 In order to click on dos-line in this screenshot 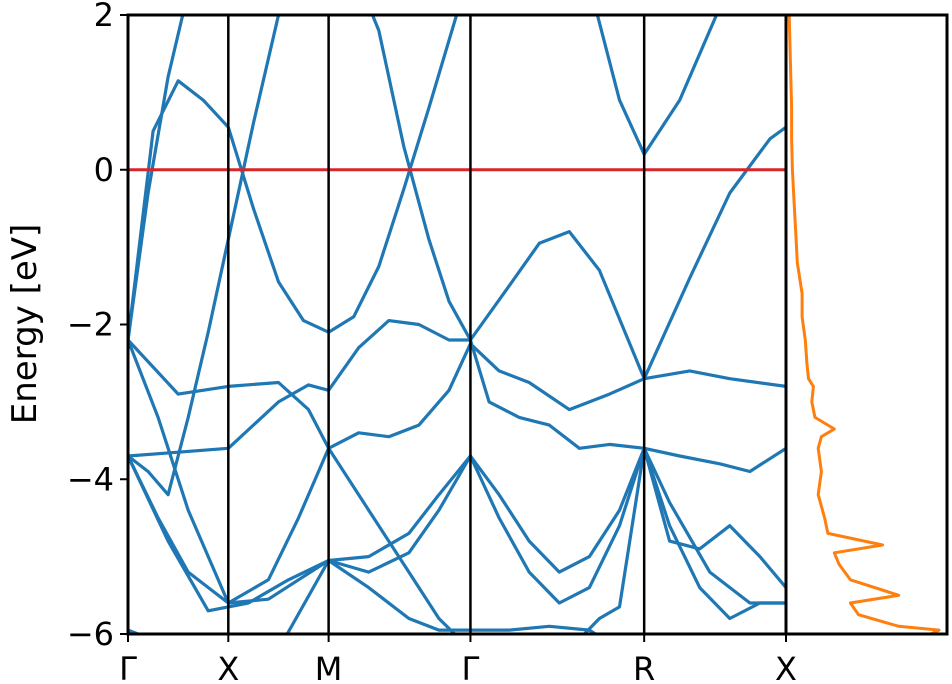, I will do `click(864, 324)`.